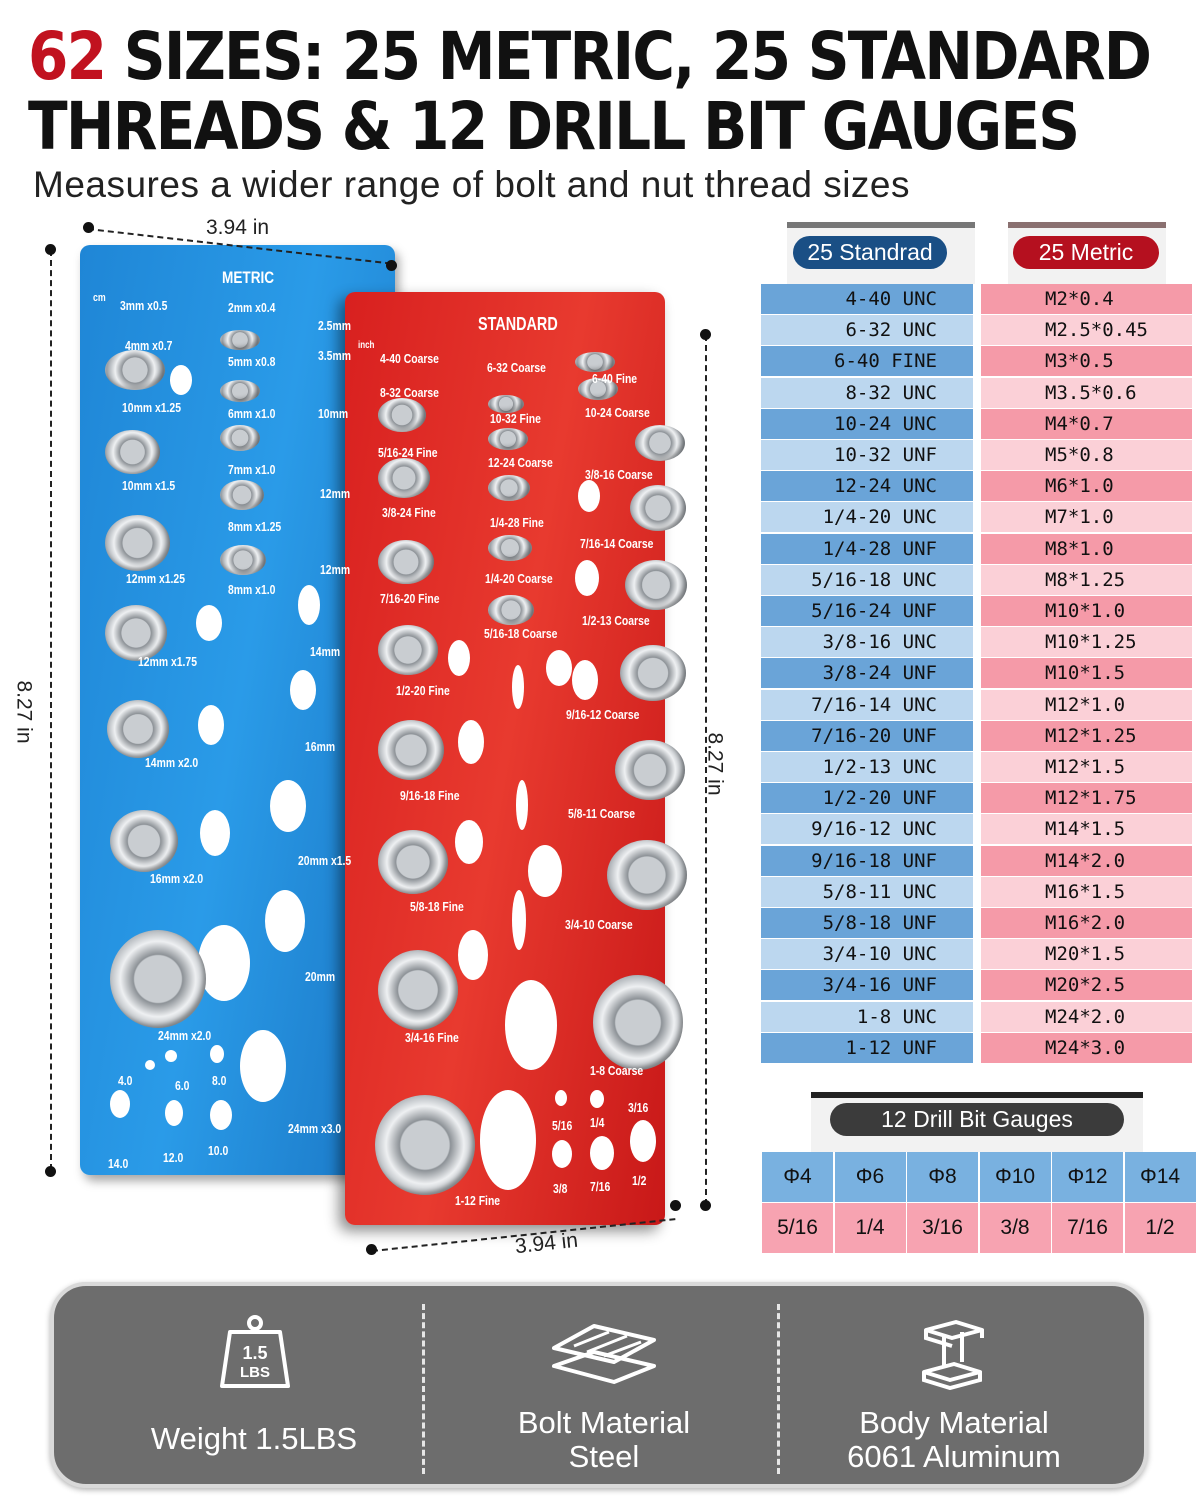  Describe the element at coordinates (1086, 252) in the screenshot. I see `metric-header: 25 Metric` at that location.